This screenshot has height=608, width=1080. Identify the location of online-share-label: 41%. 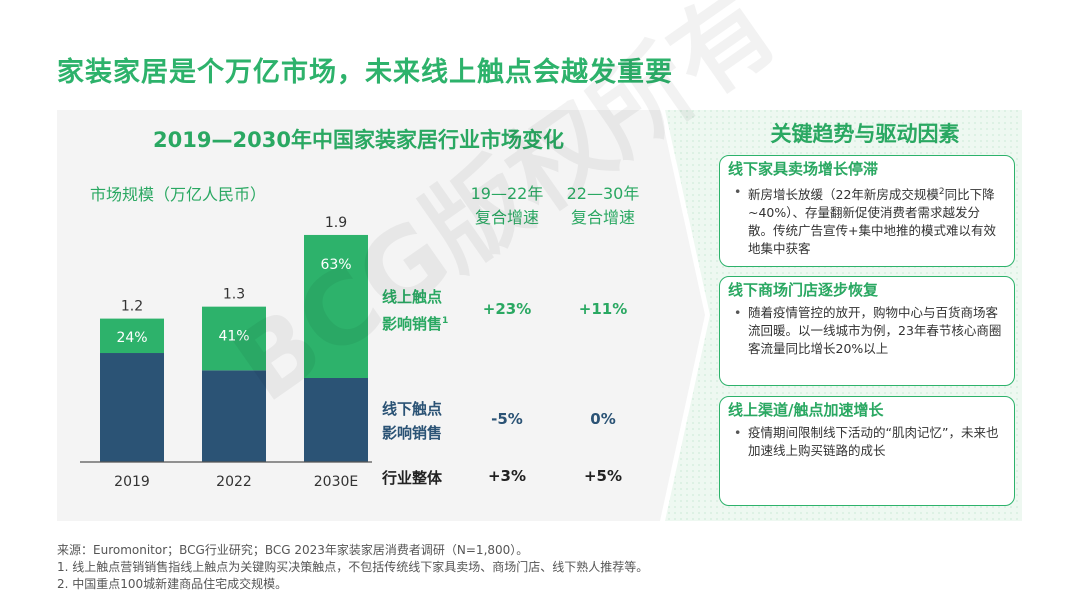
(233, 337).